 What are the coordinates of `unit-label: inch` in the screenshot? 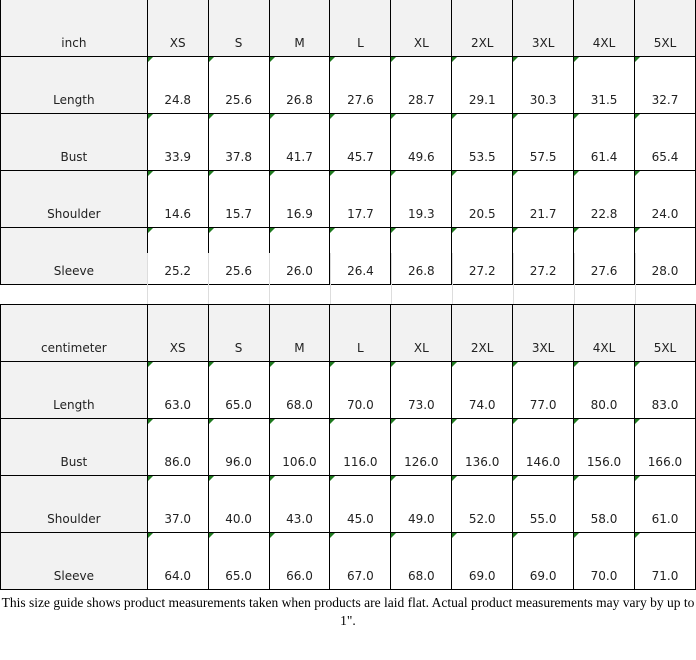 It's located at (74, 28).